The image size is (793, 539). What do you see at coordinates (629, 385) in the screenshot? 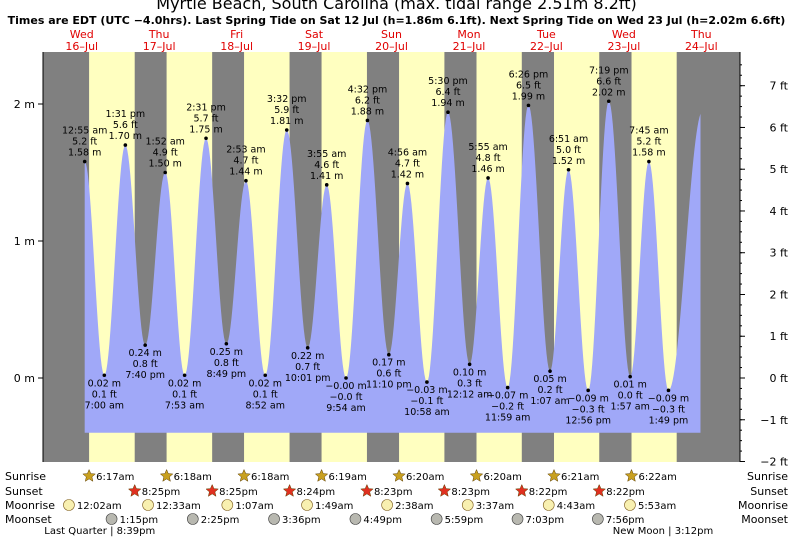
I see `tide-m-label: 0.01 m` at bounding box center [629, 385].